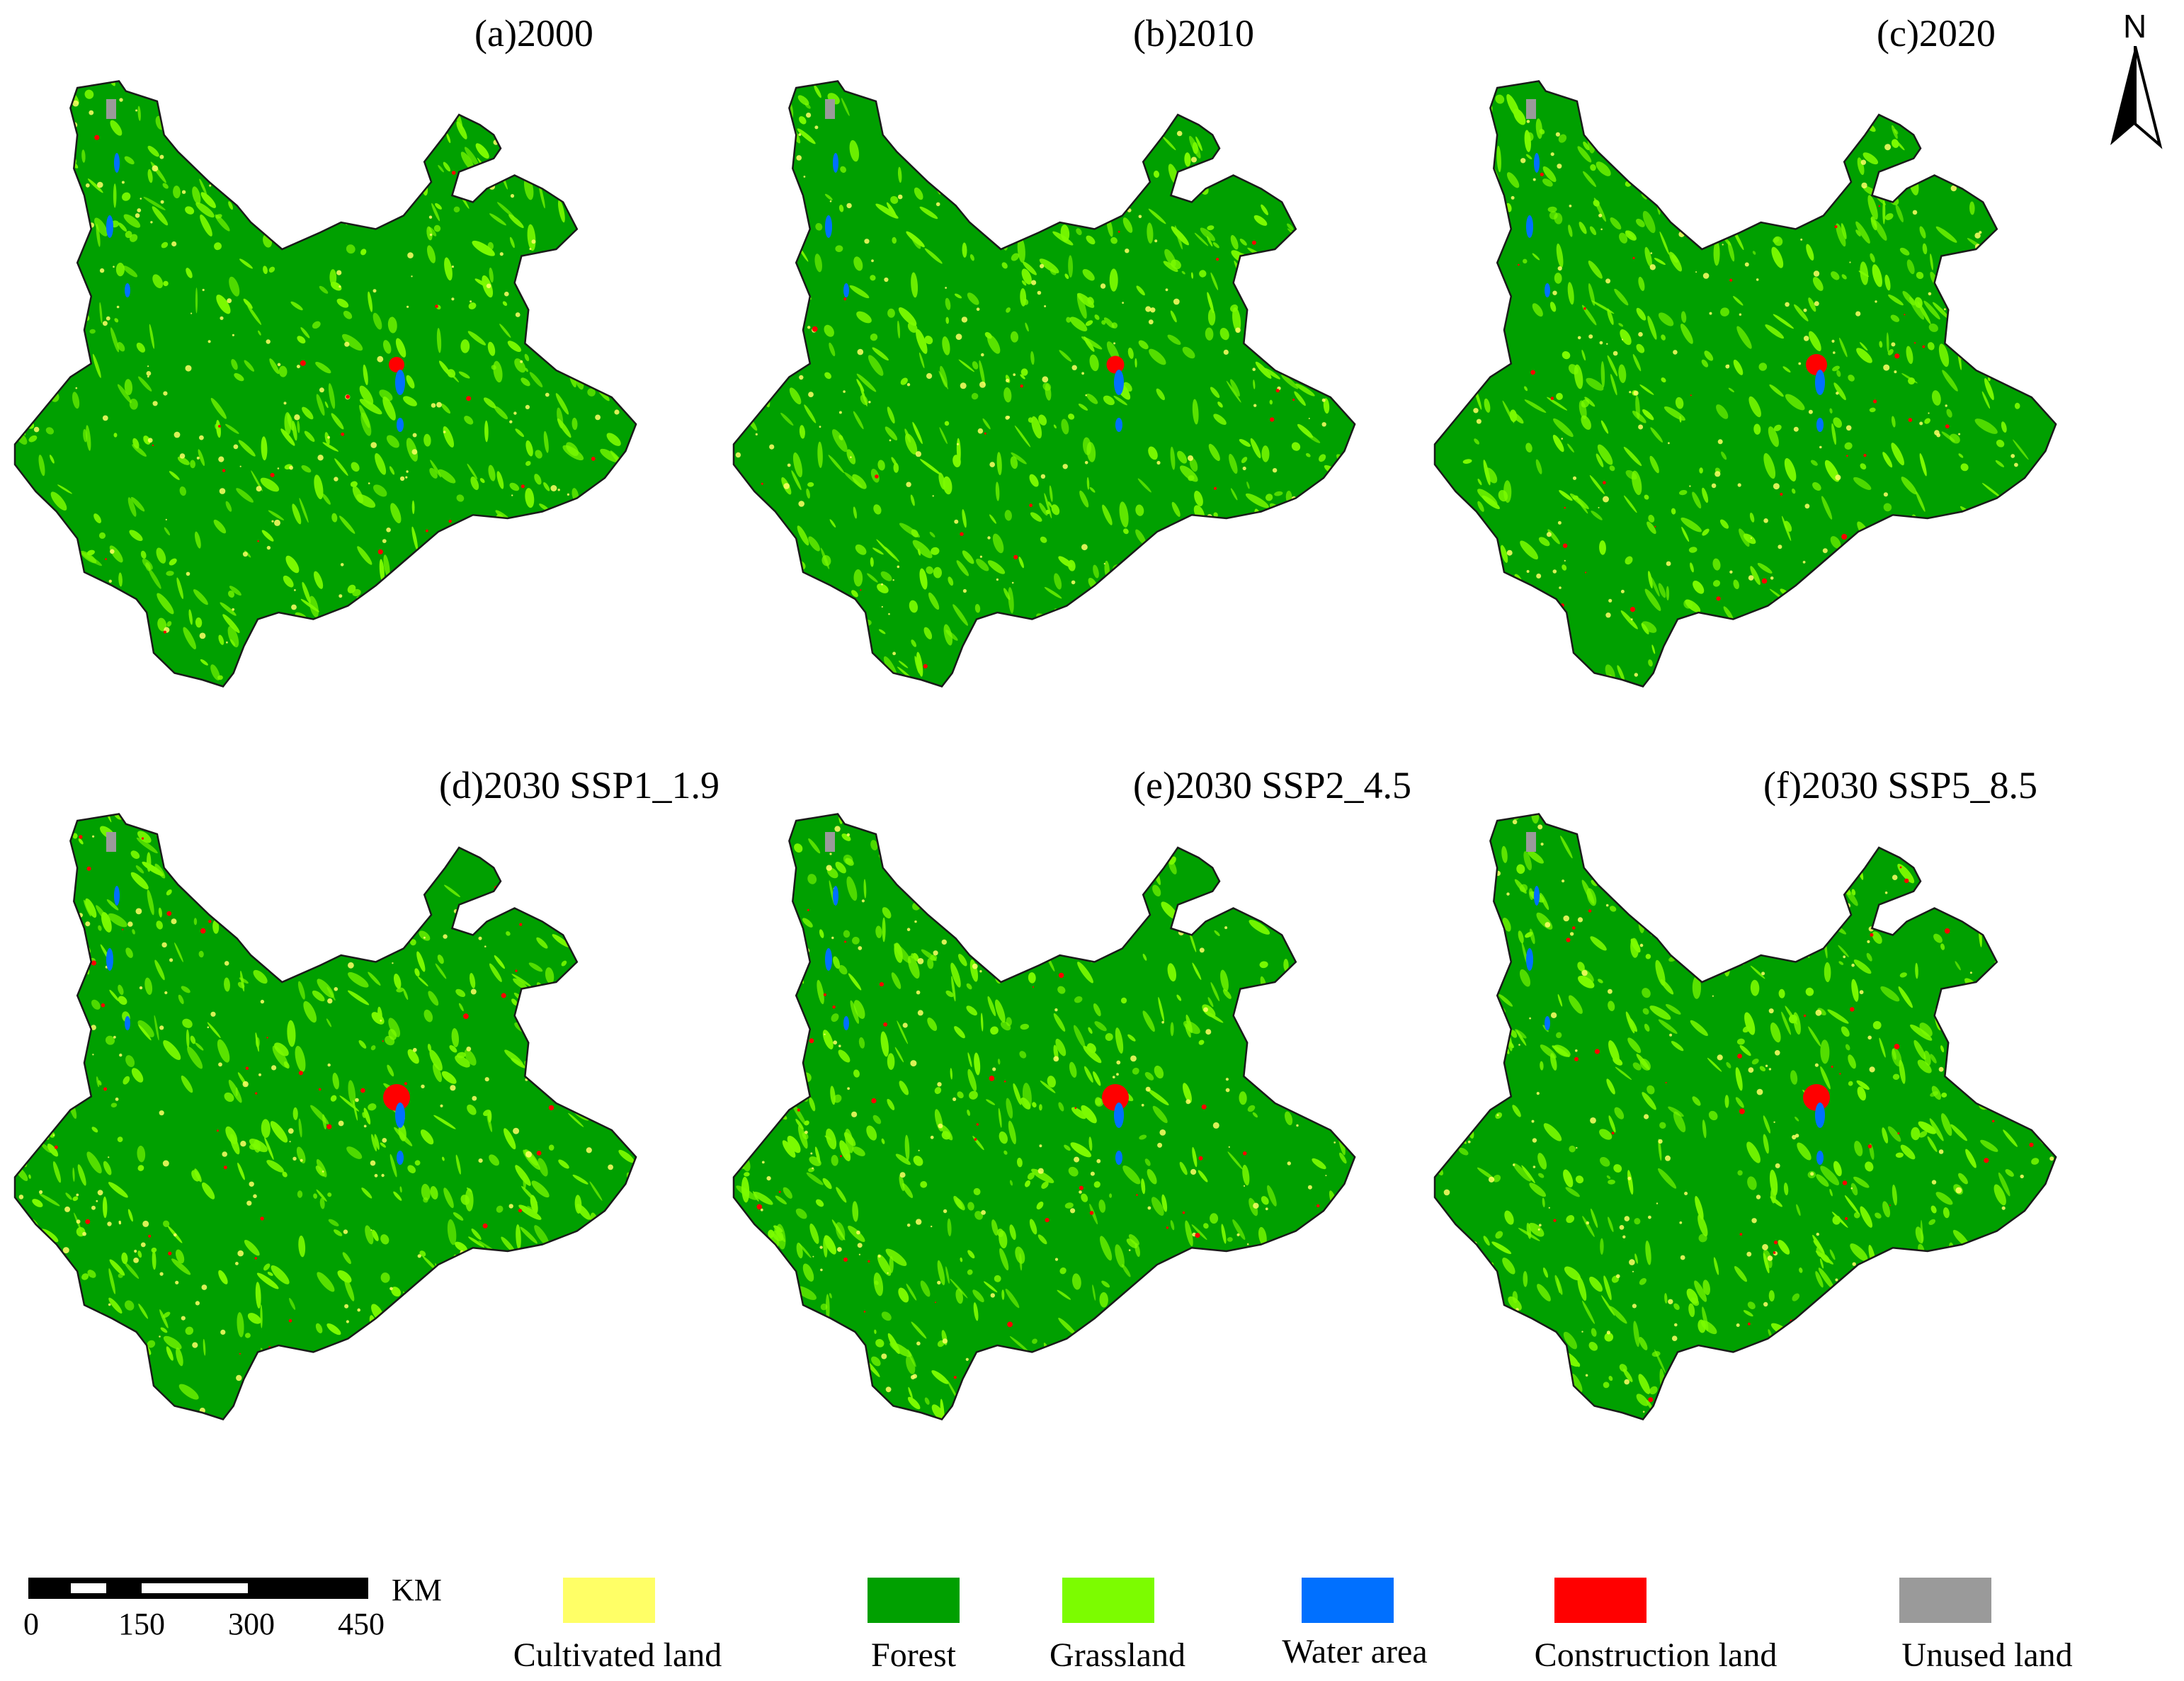  What do you see at coordinates (141, 1624) in the screenshot?
I see `scale-bar-tick: 150` at bounding box center [141, 1624].